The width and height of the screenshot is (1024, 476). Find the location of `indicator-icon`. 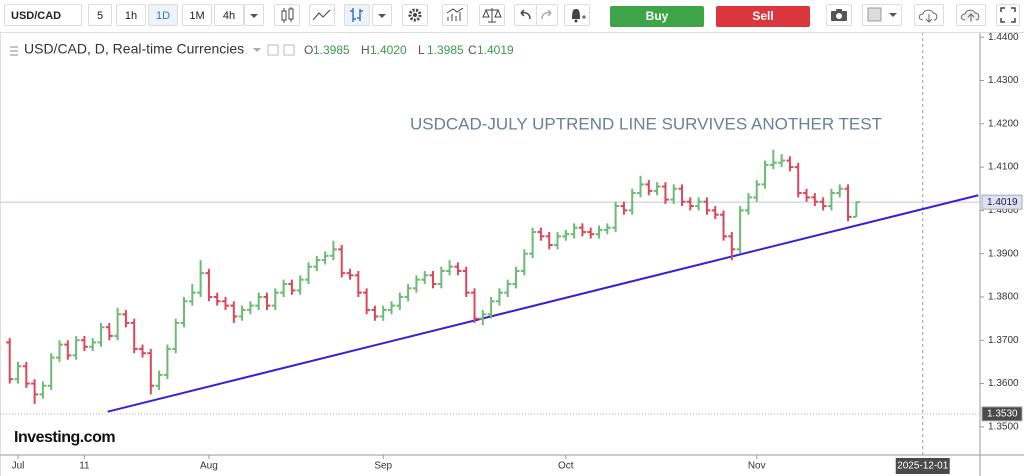

indicator-icon is located at coordinates (455, 15).